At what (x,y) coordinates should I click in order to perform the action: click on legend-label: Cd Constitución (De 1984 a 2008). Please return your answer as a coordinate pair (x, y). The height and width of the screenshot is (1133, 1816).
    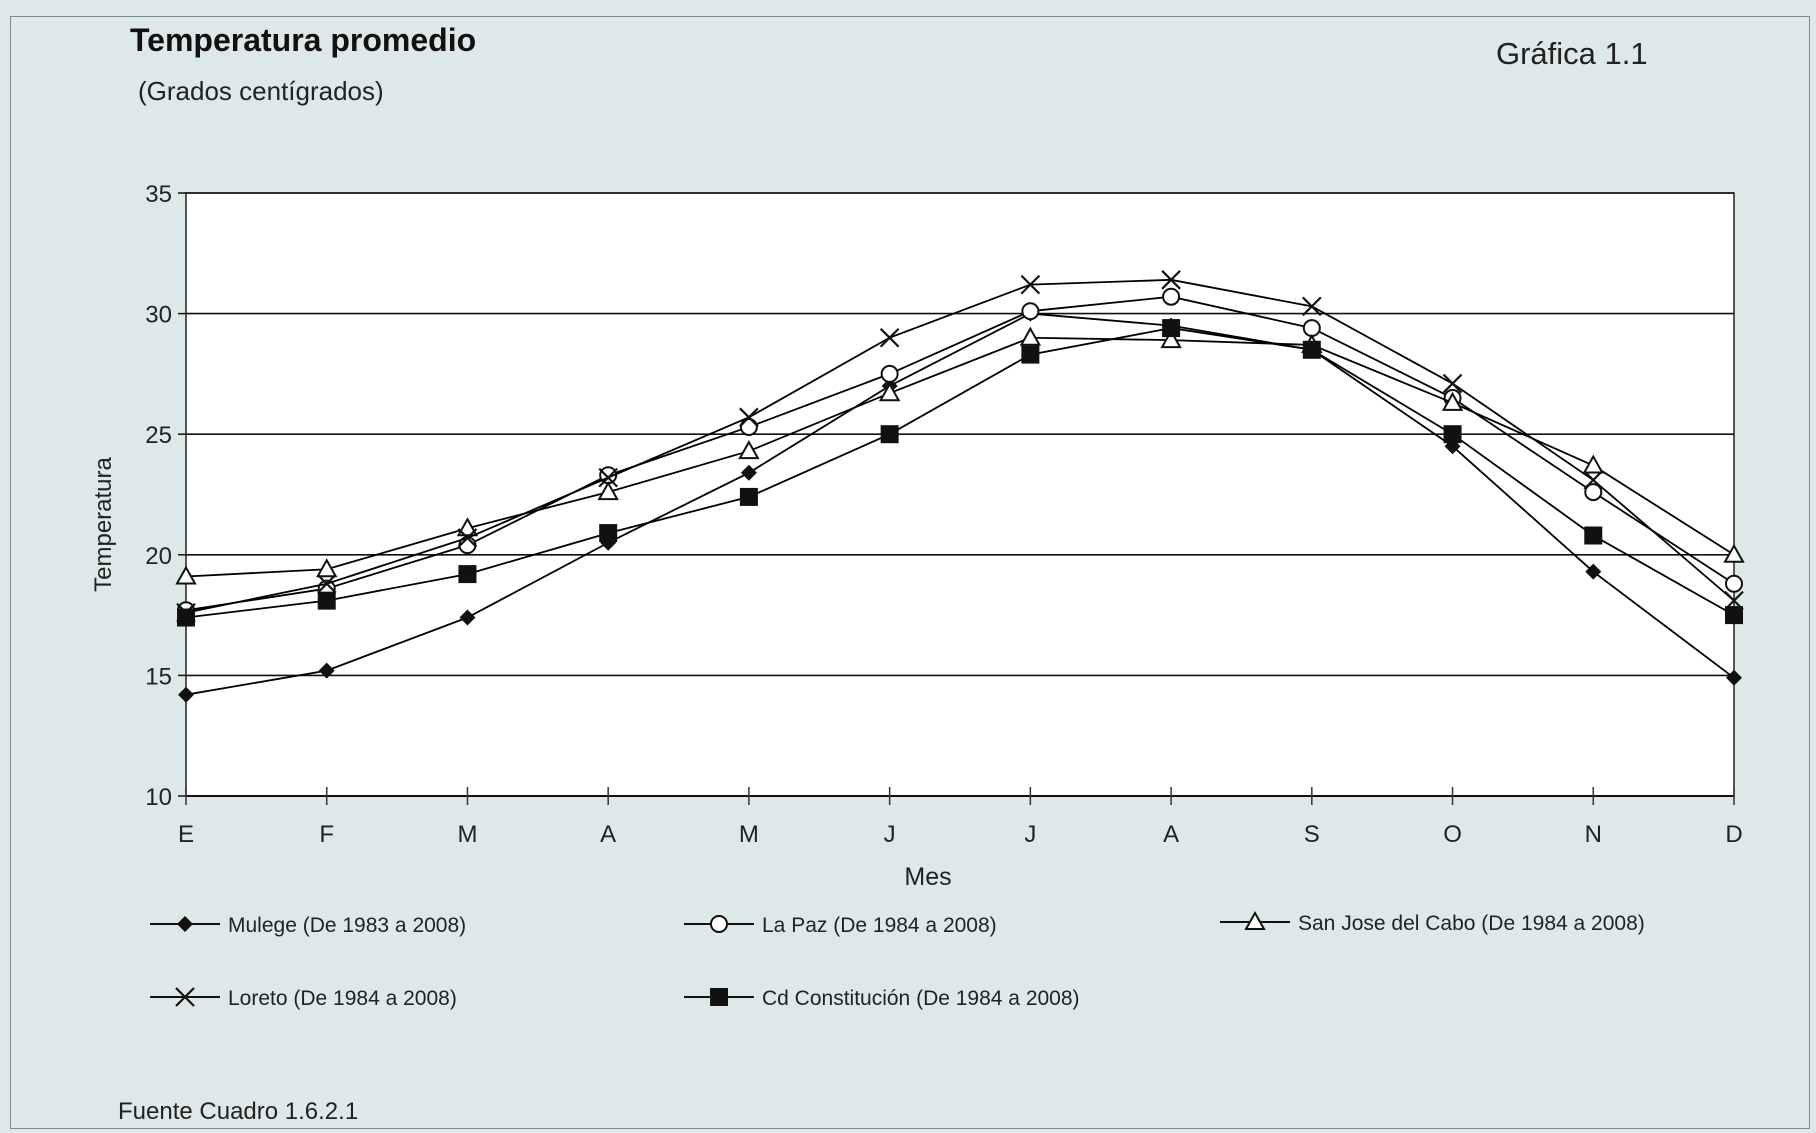
    Looking at the image, I should click on (921, 998).